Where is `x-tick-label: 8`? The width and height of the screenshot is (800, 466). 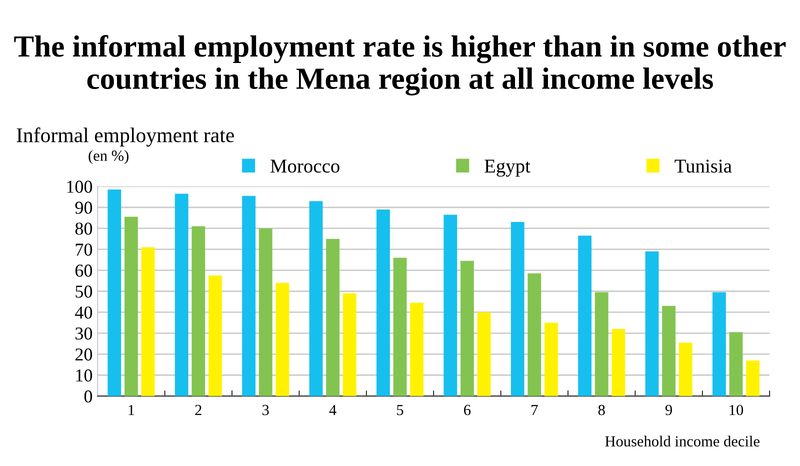
x-tick-label: 8 is located at coordinates (601, 410).